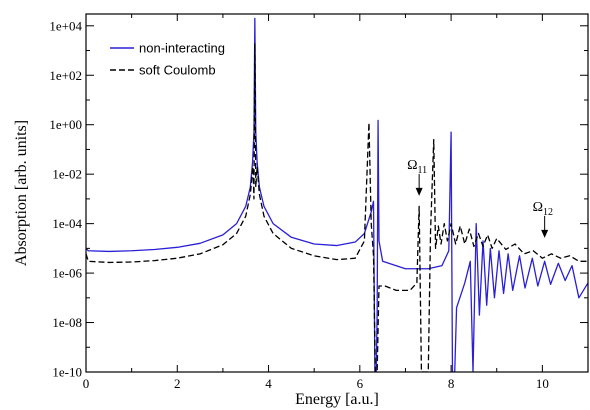  I want to click on legend-label: soft Coulomb, so click(177, 70).